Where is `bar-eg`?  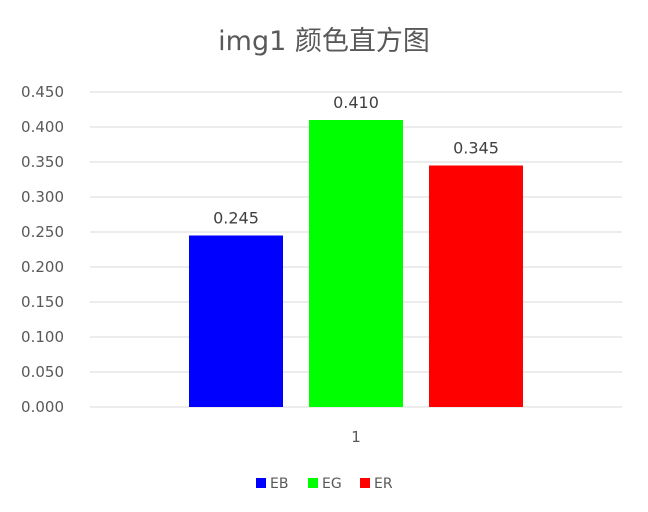
bar-eg is located at coordinates (356, 263).